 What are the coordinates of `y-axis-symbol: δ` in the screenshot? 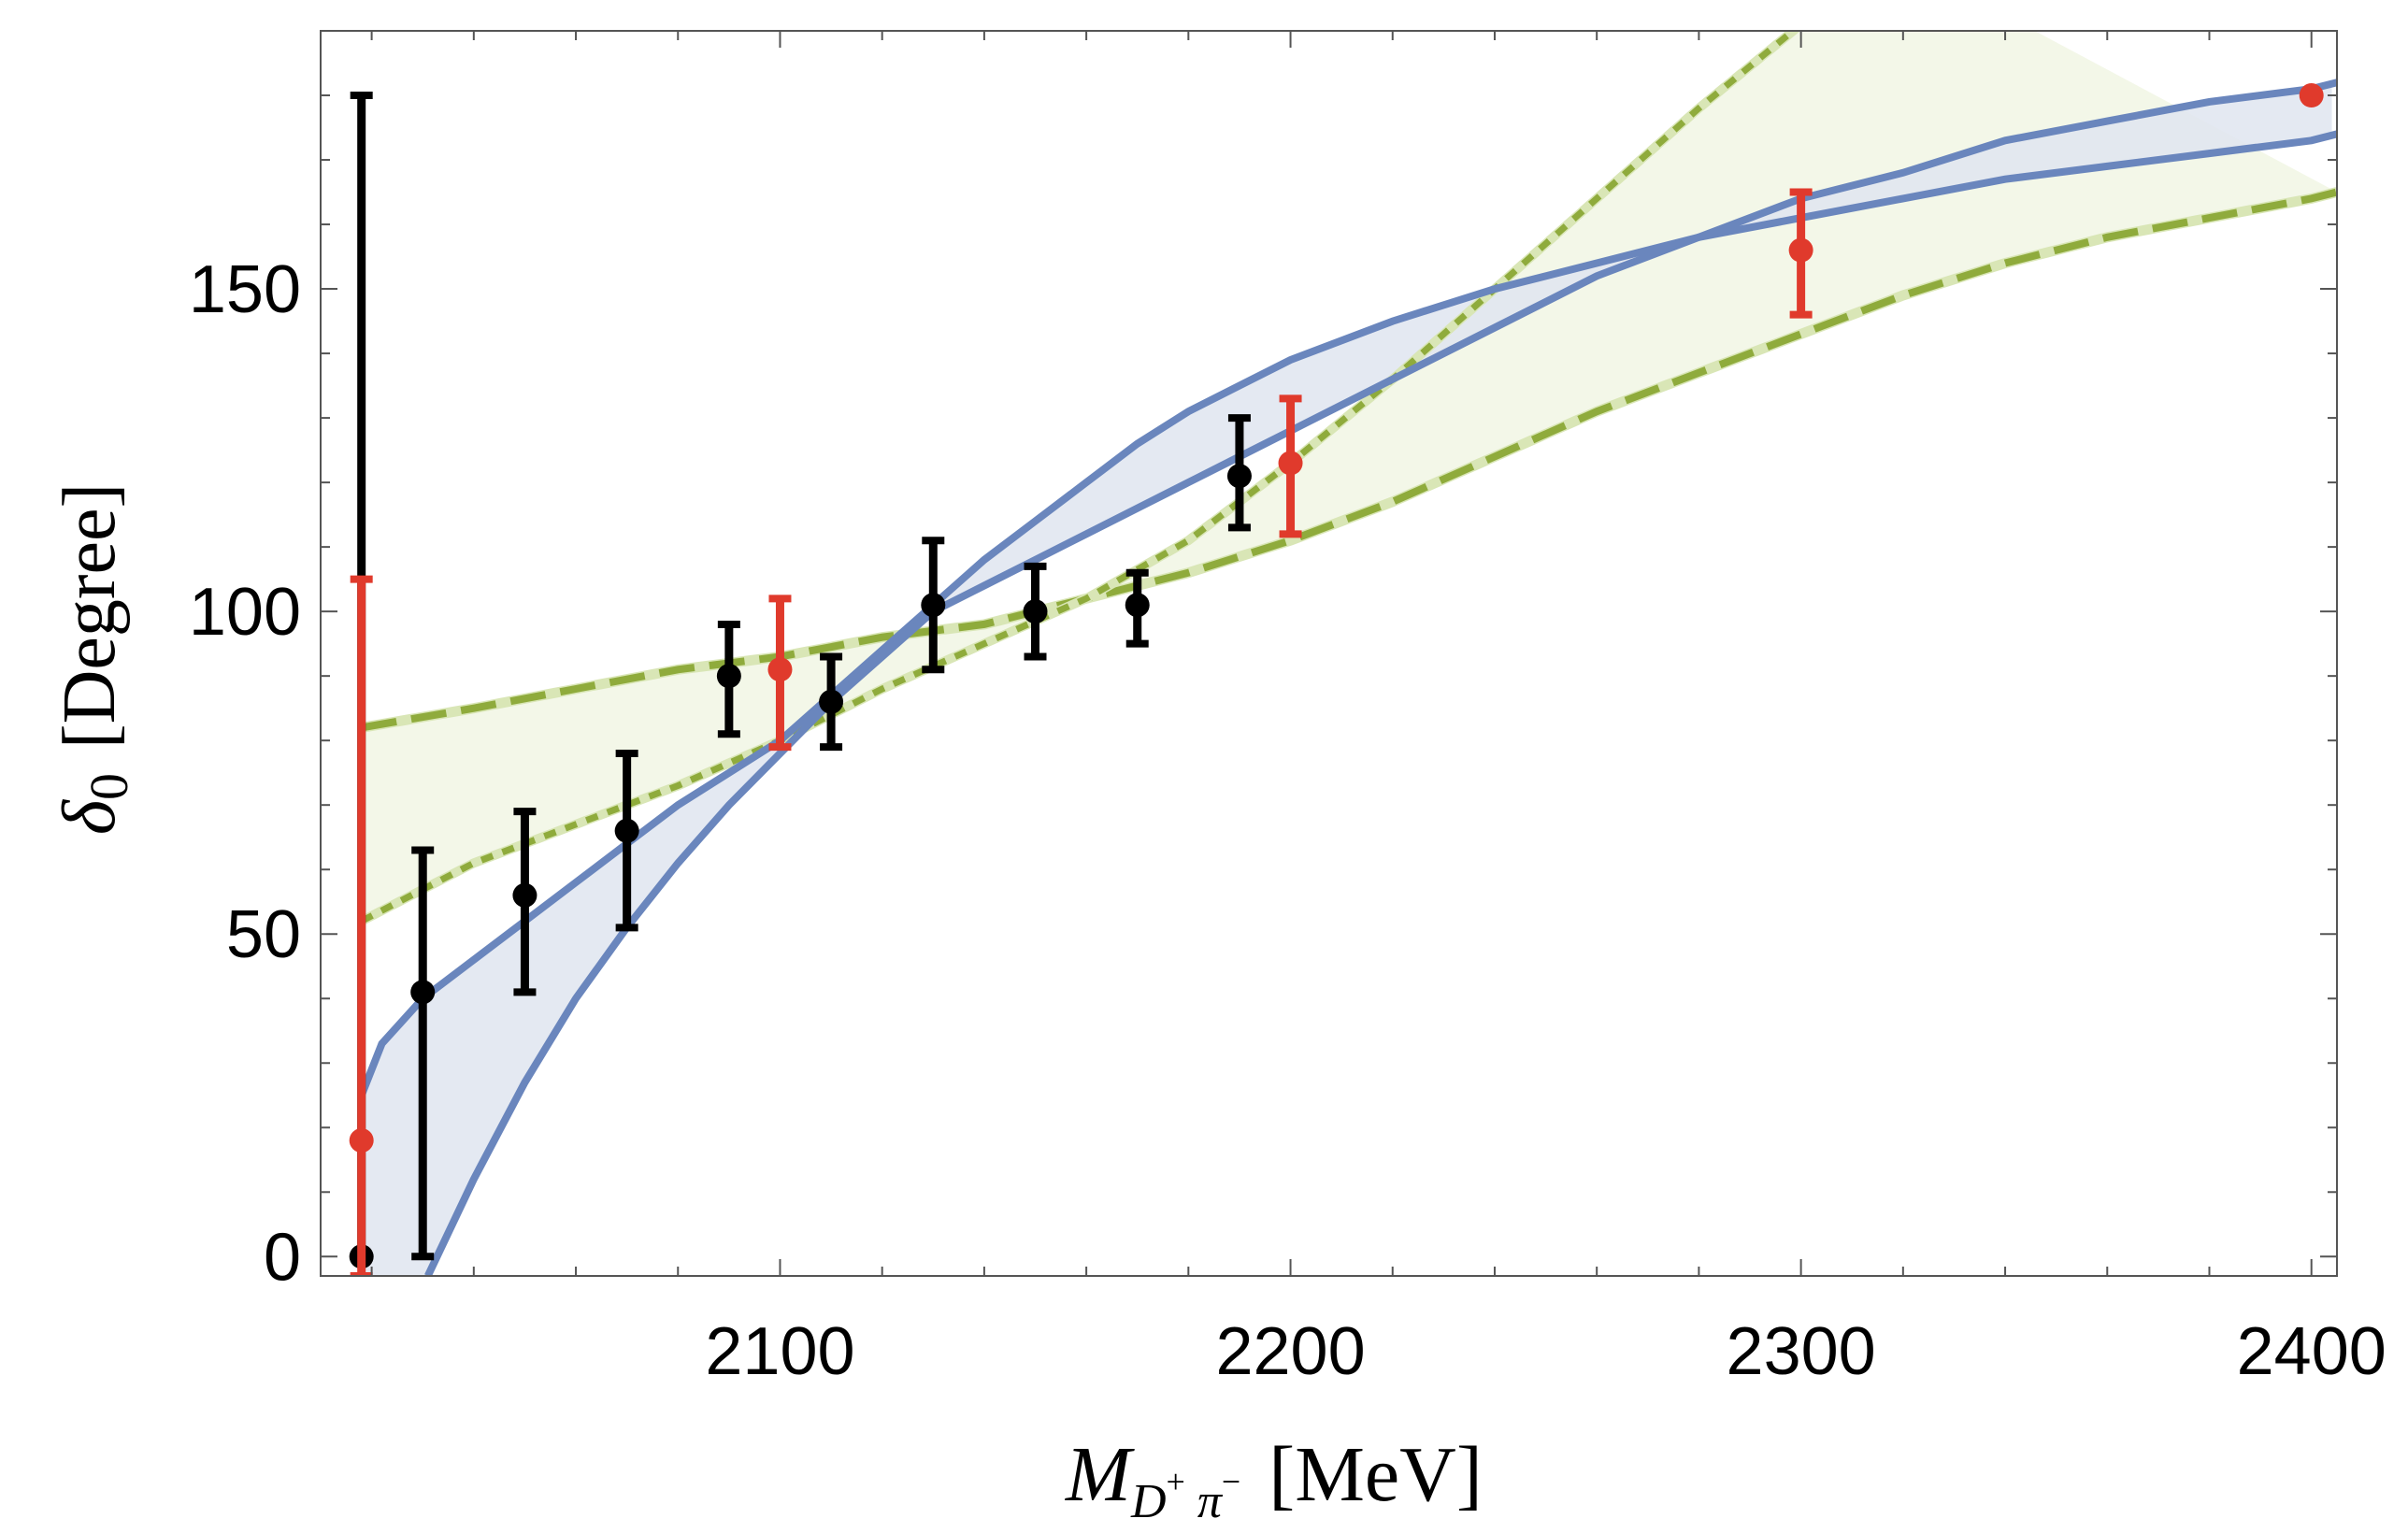 It's located at (90, 816).